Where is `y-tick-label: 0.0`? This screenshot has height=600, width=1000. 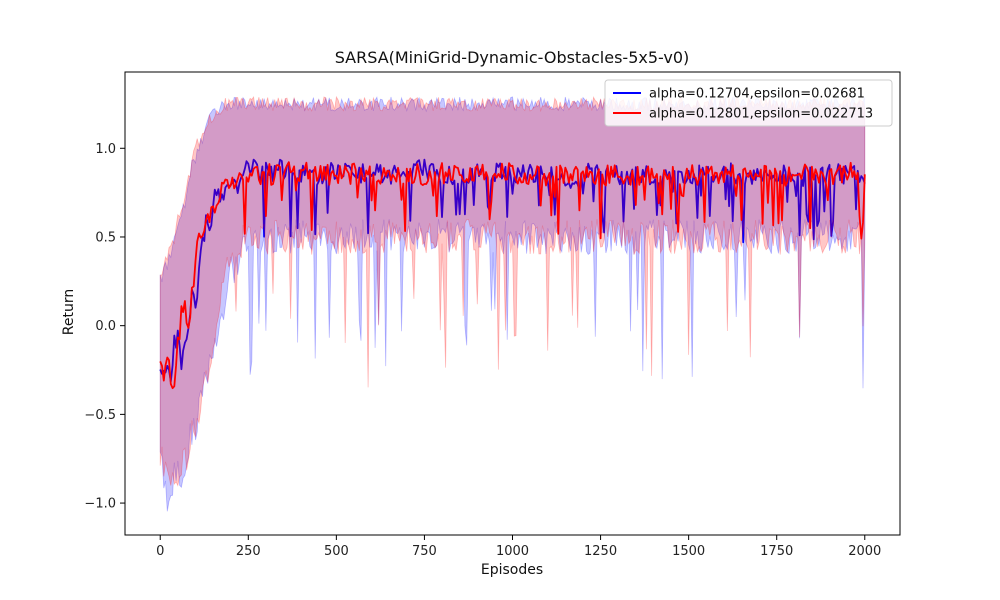
y-tick-label: 0.0 is located at coordinates (105, 326).